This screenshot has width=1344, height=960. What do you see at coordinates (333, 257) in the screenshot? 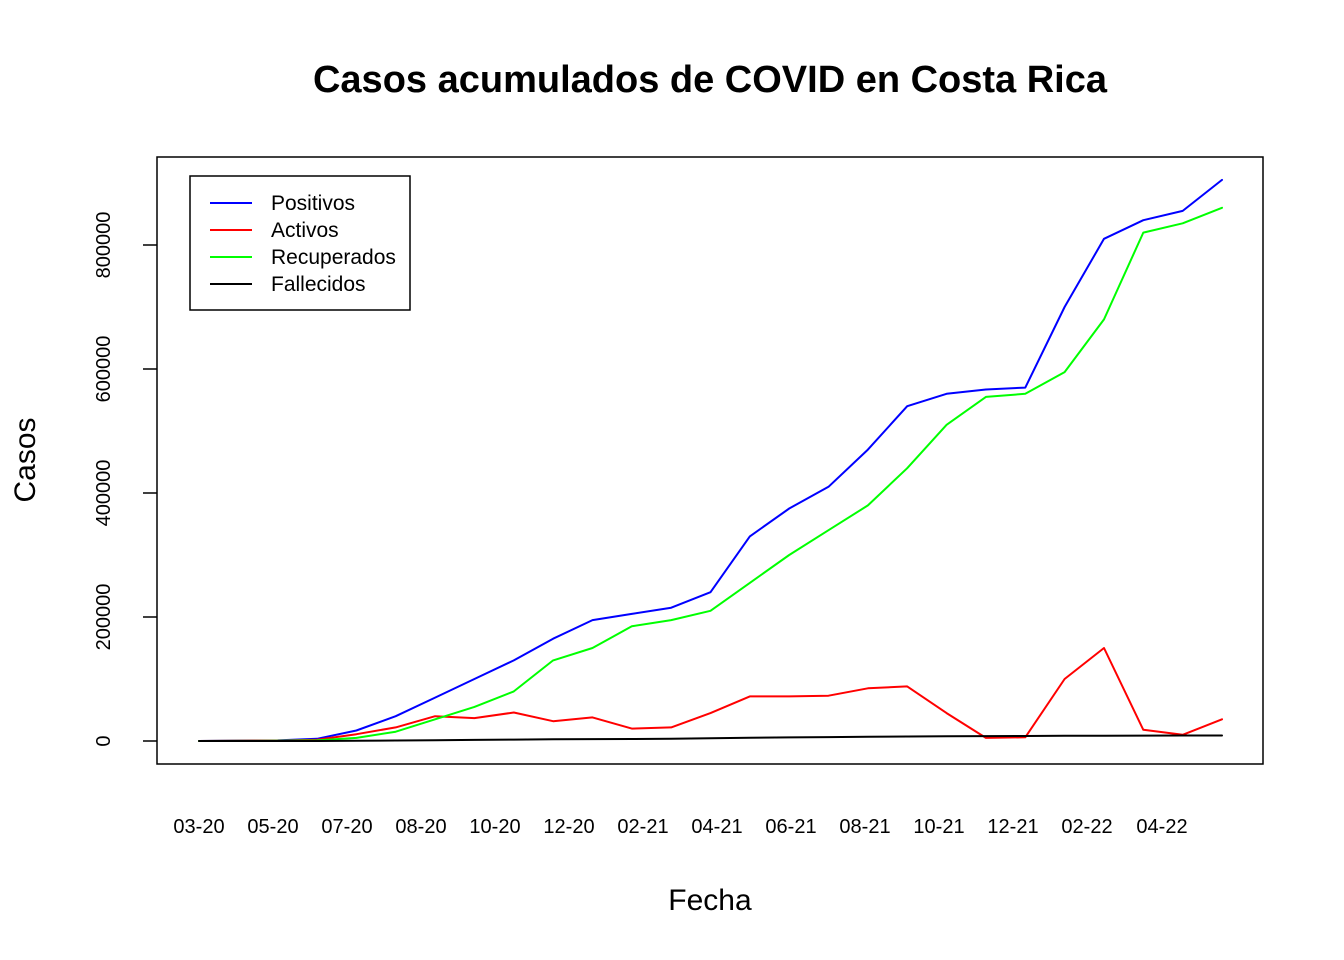
I see `legend-label-recuperados: Recuperados` at bounding box center [333, 257].